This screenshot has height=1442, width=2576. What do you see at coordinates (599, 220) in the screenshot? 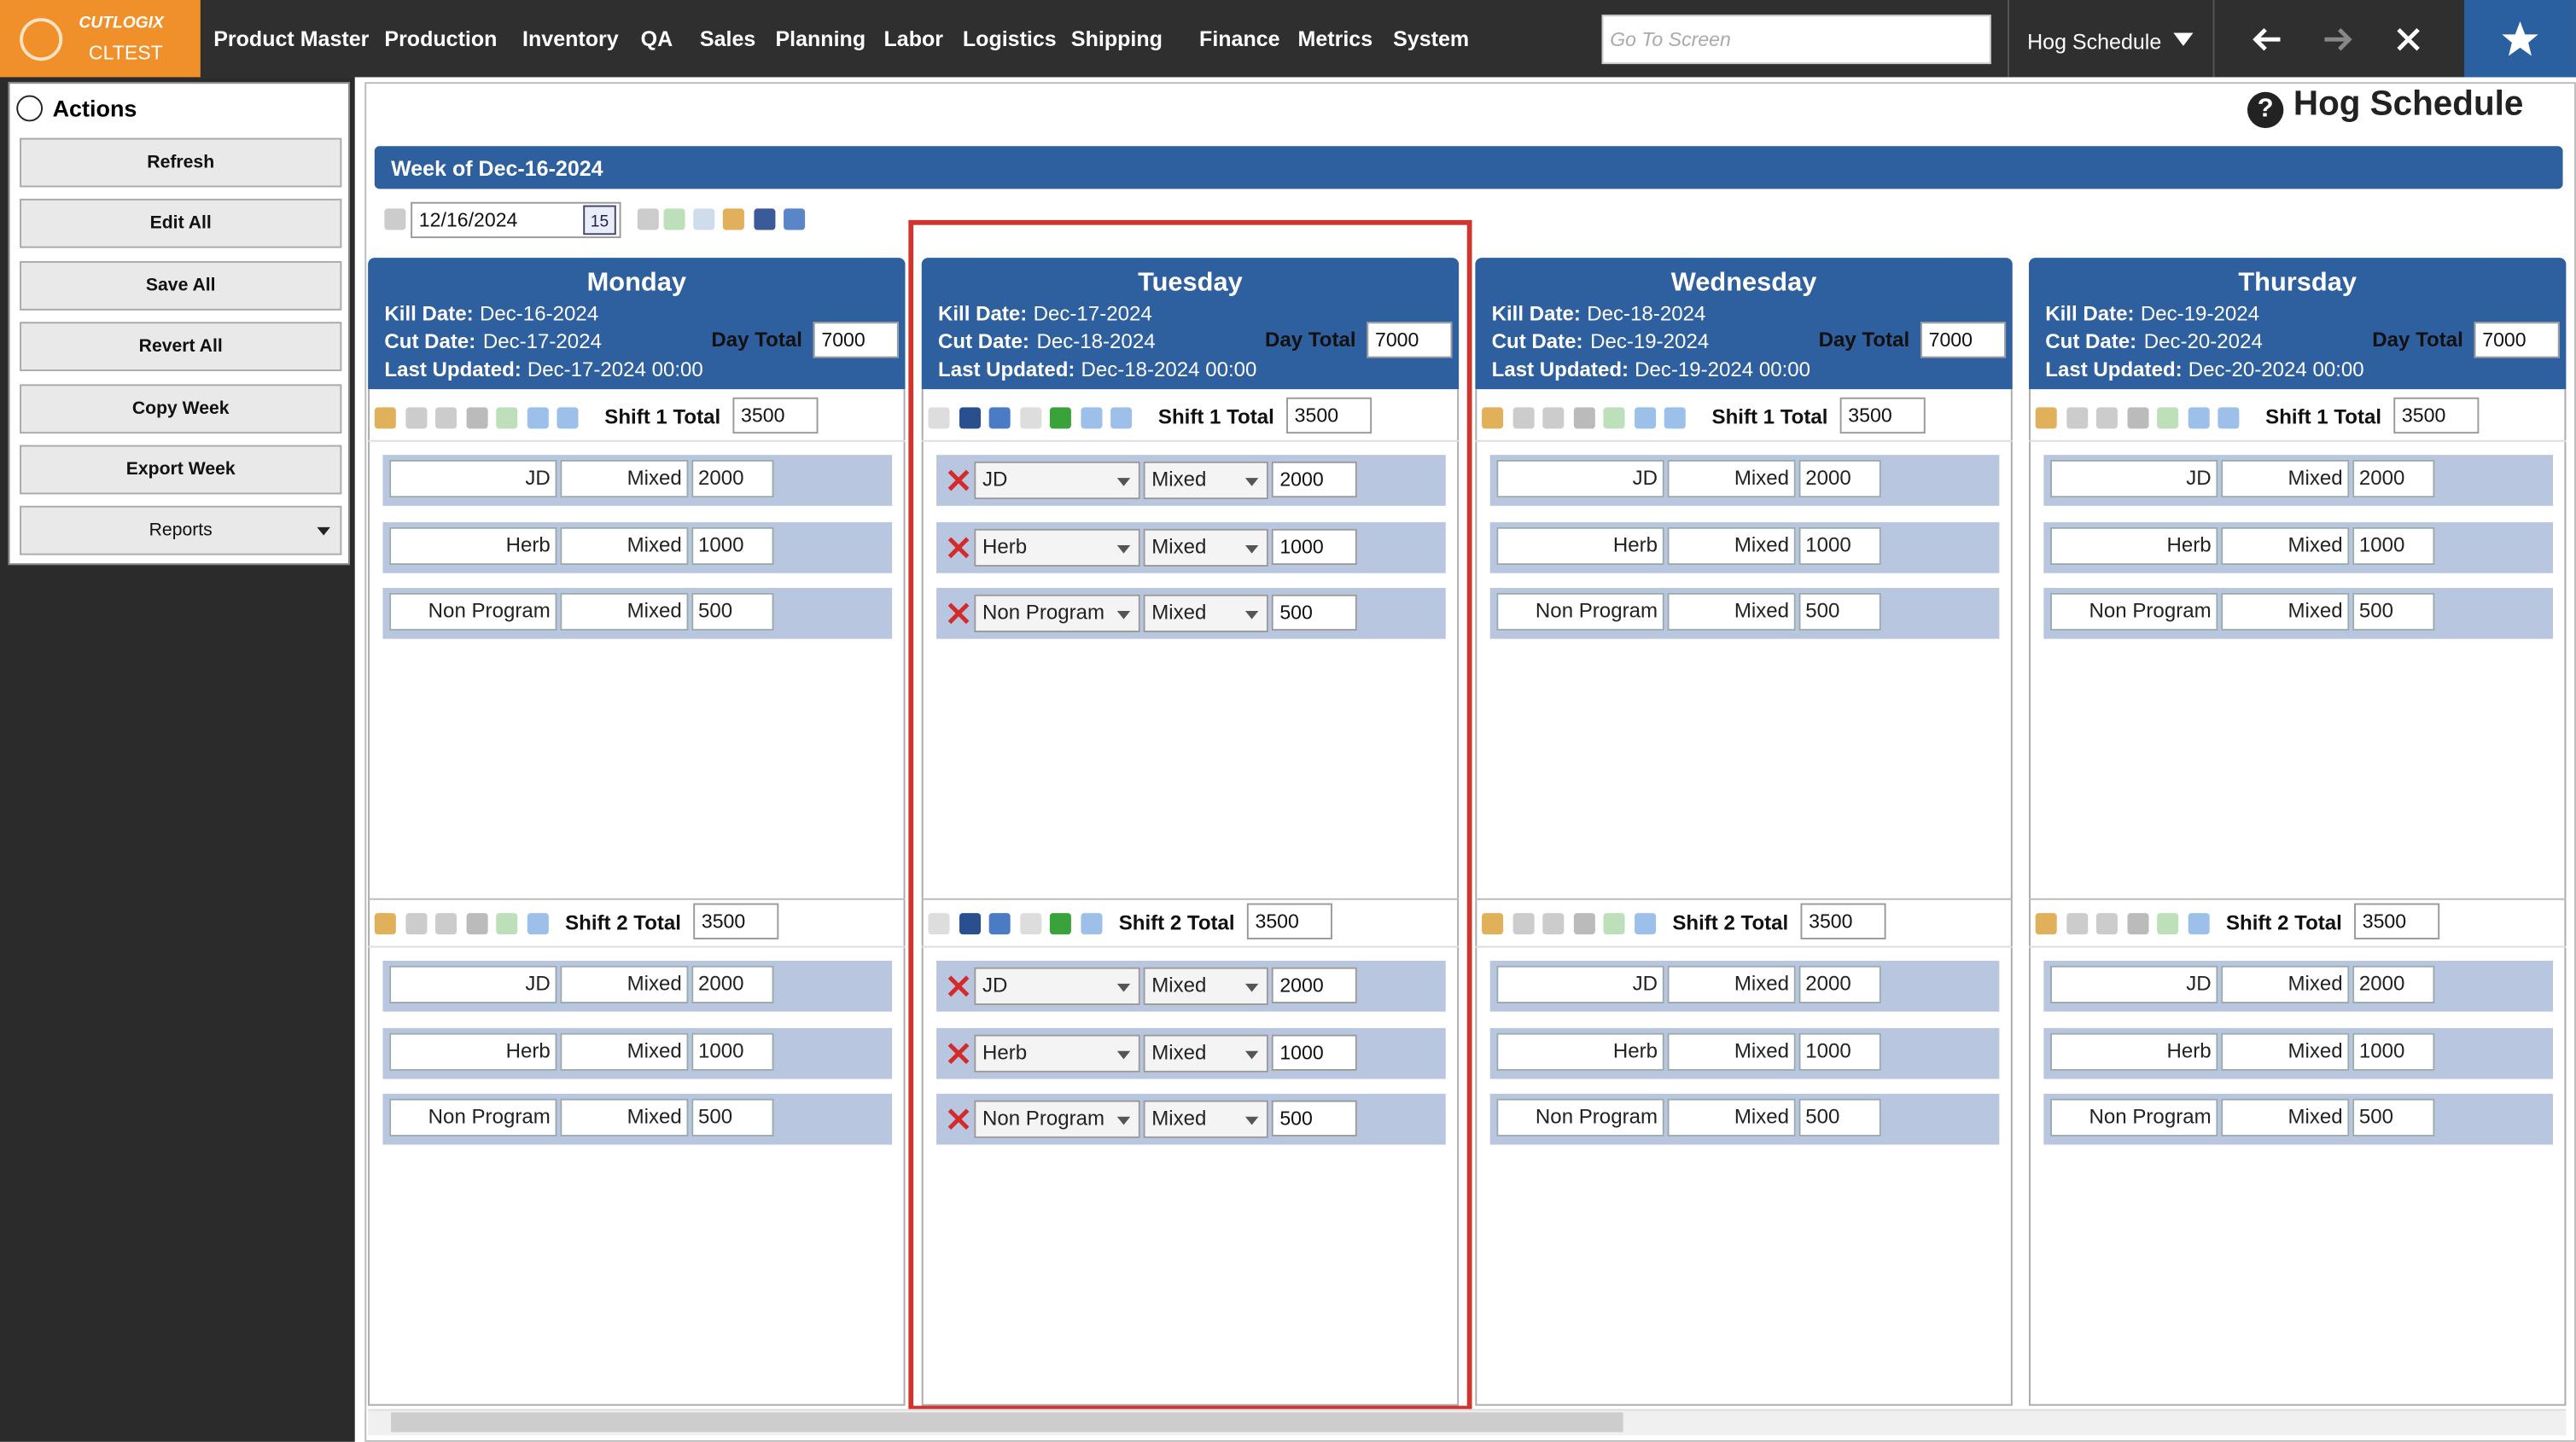
I see `calendar-icon: 15` at bounding box center [599, 220].